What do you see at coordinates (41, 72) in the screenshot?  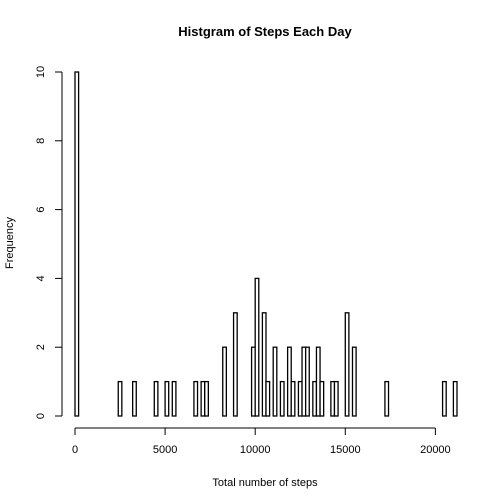 I see `y-tick-label: 10` at bounding box center [41, 72].